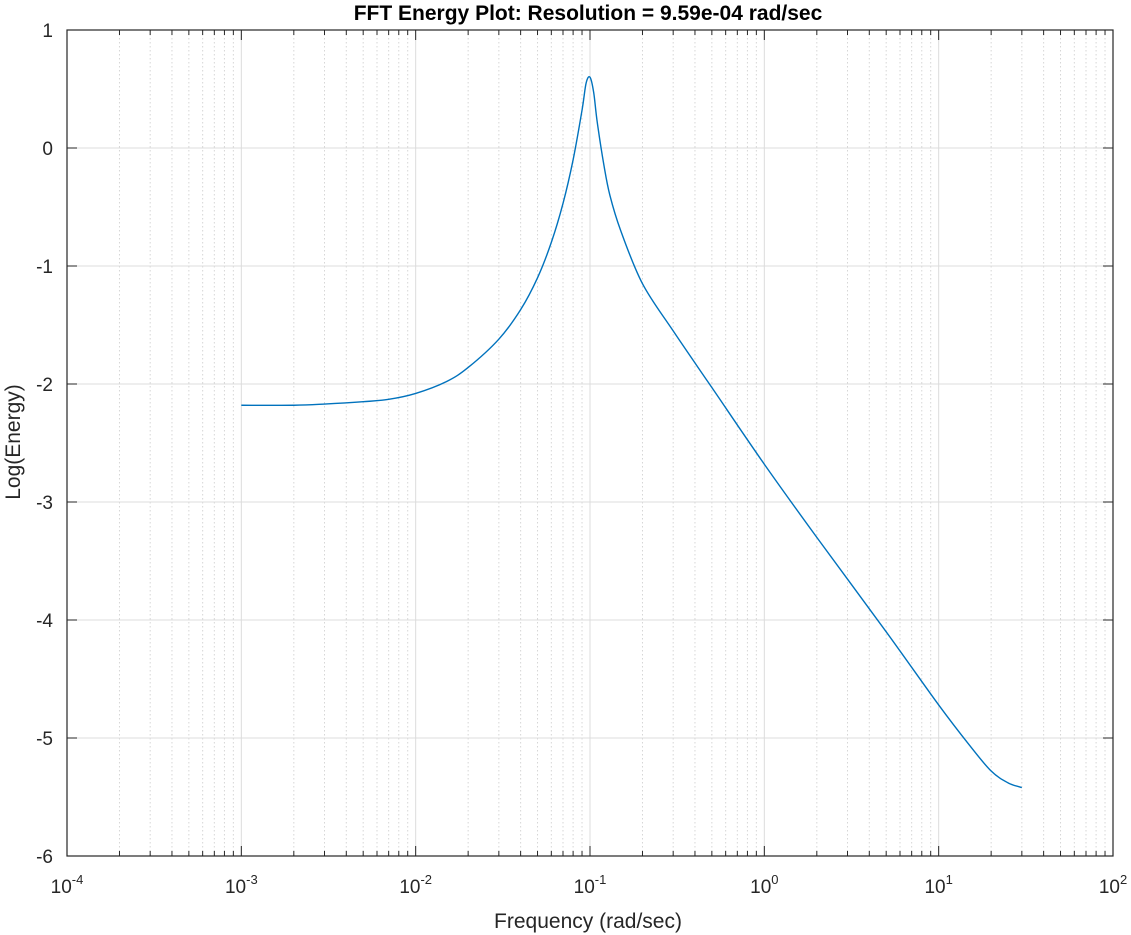  I want to click on y-tick-label: -4, so click(44, 621).